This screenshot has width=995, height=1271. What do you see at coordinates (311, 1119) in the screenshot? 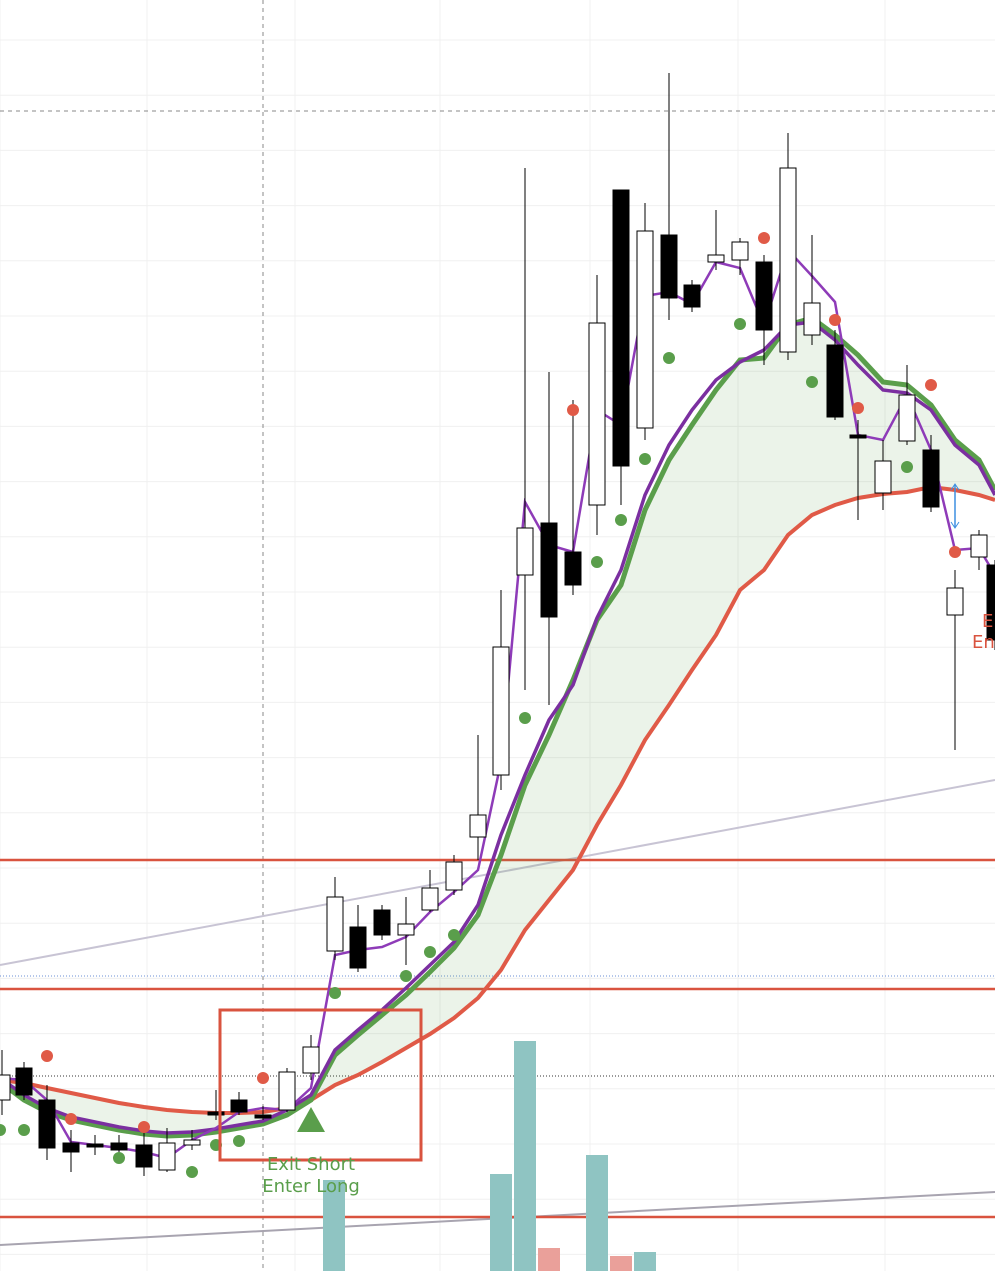
I see `buy-marker` at bounding box center [311, 1119].